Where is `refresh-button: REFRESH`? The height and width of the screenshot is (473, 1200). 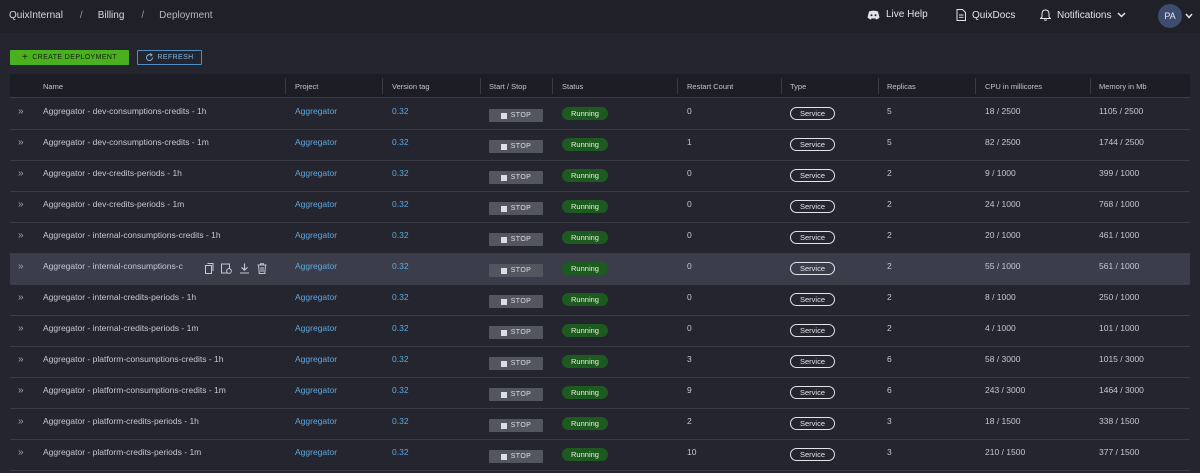
refresh-button: REFRESH is located at coordinates (169, 57).